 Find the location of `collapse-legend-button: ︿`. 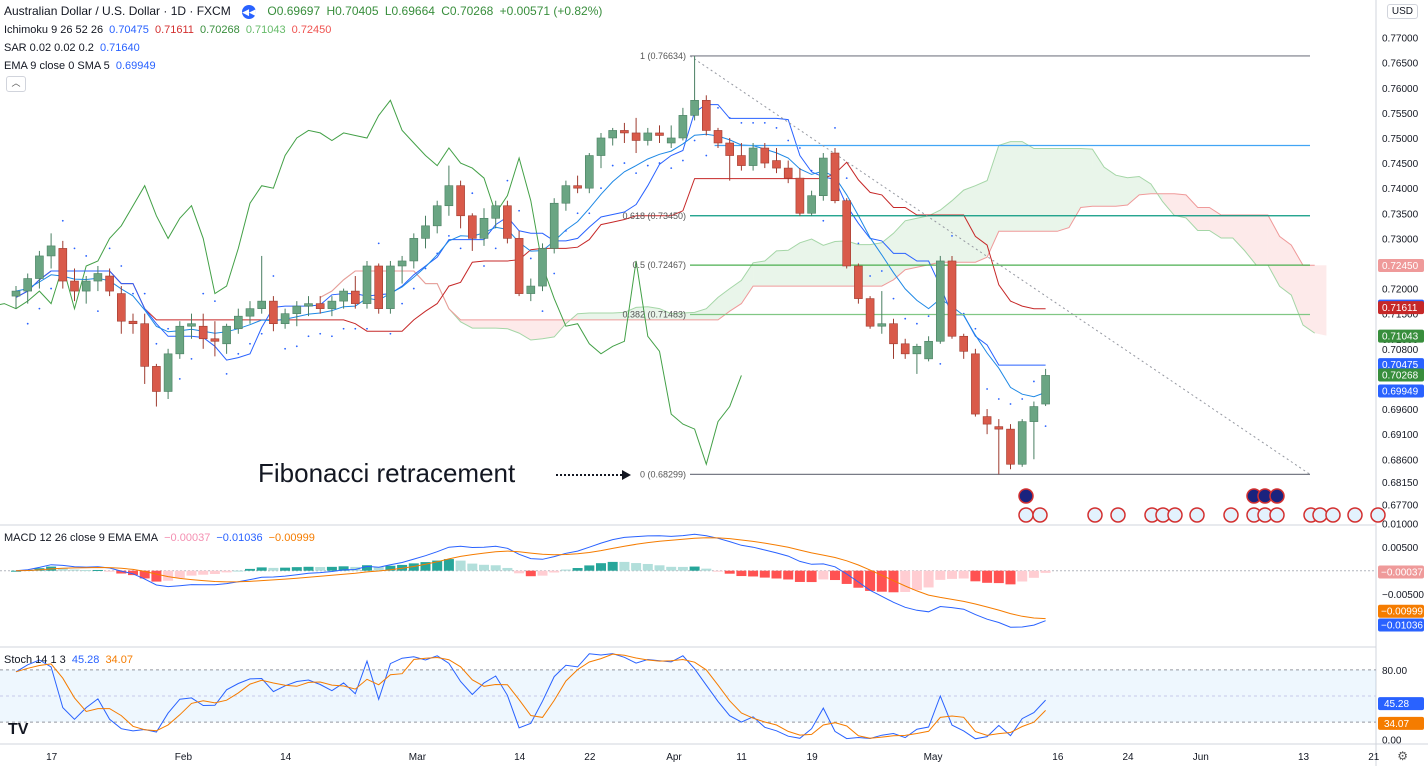

collapse-legend-button: ︿ is located at coordinates (16, 84).